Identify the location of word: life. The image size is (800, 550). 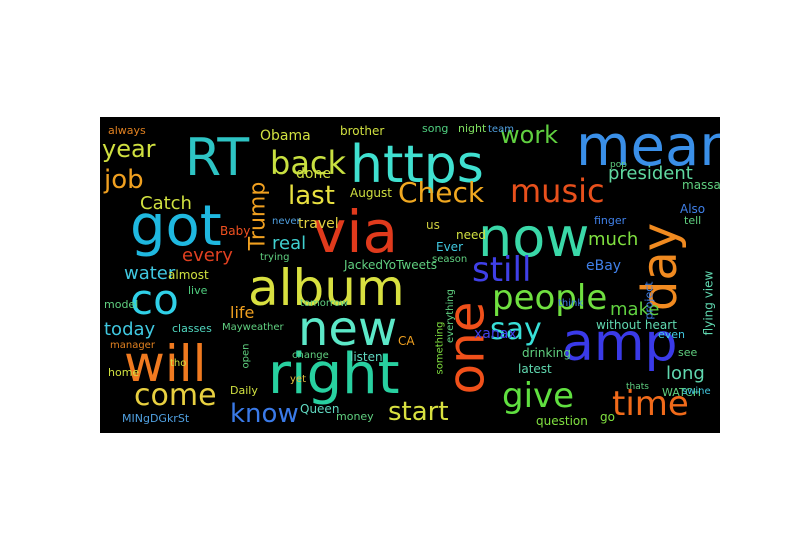
(242, 312).